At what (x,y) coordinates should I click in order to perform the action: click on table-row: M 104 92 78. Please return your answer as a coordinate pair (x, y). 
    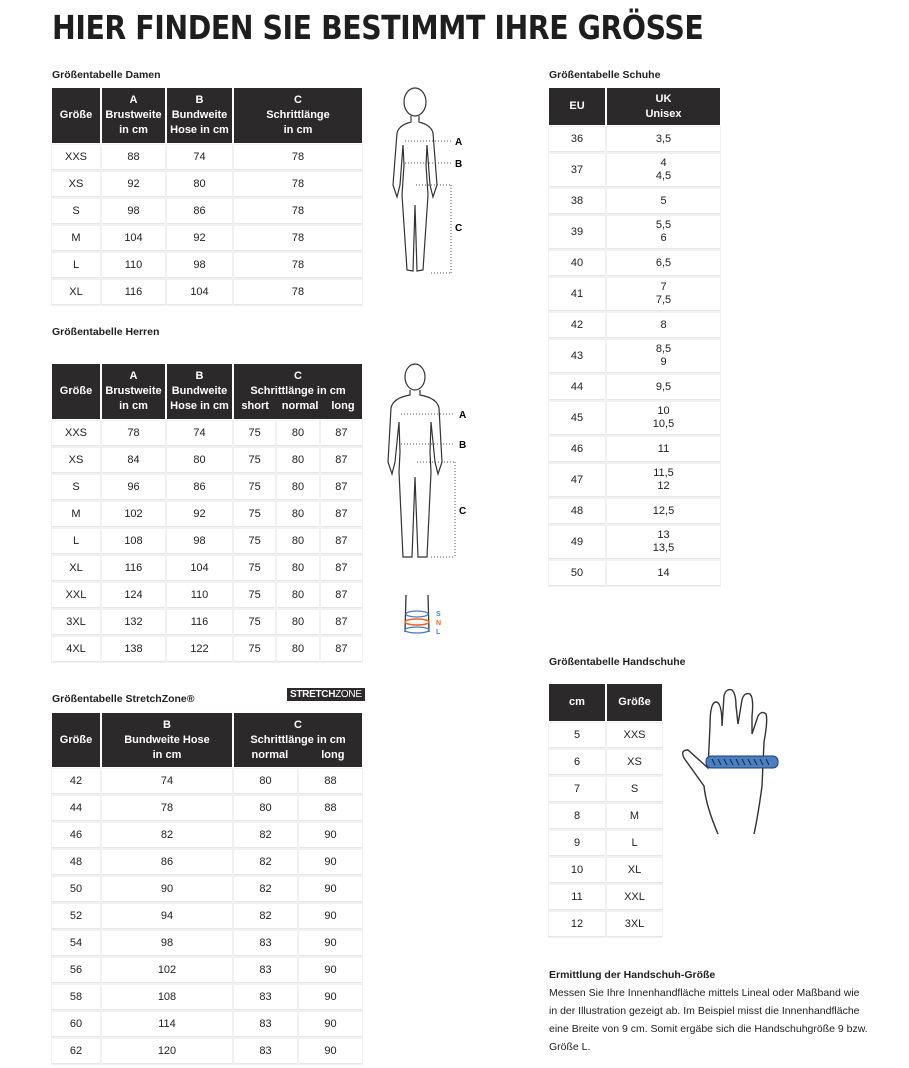
    Looking at the image, I should click on (207, 238).